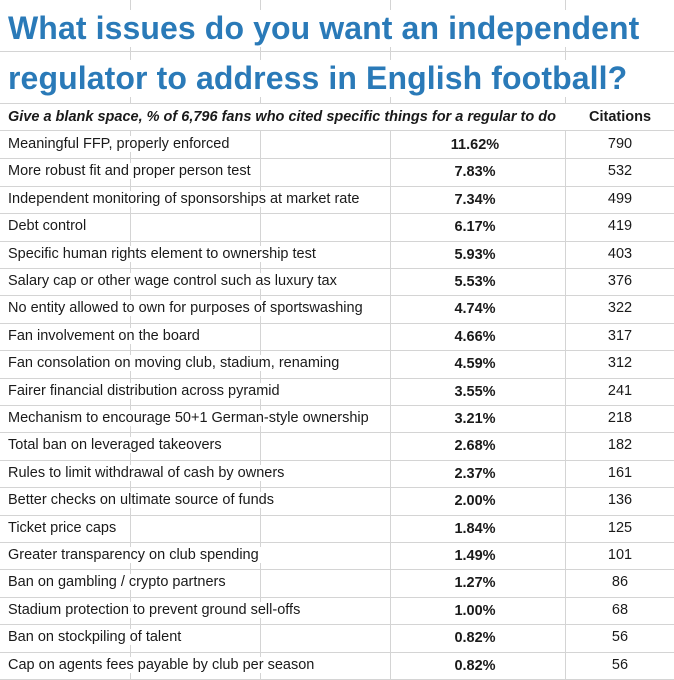  What do you see at coordinates (475, 474) in the screenshot?
I see `percent-value: 2.37%` at bounding box center [475, 474].